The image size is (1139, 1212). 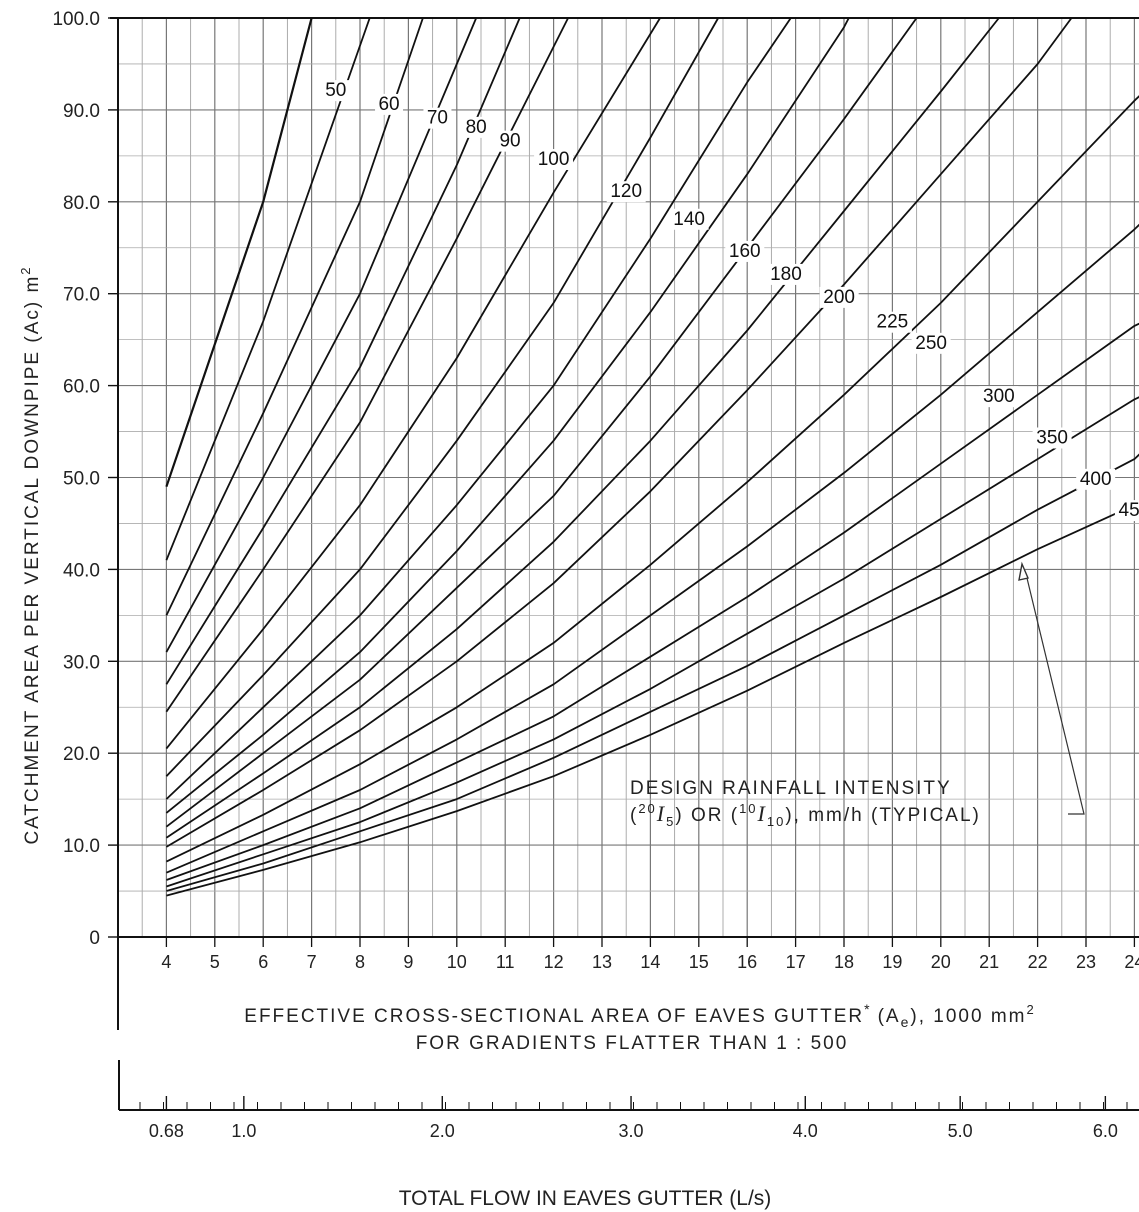 I want to click on series-label: 70, so click(x=437, y=118).